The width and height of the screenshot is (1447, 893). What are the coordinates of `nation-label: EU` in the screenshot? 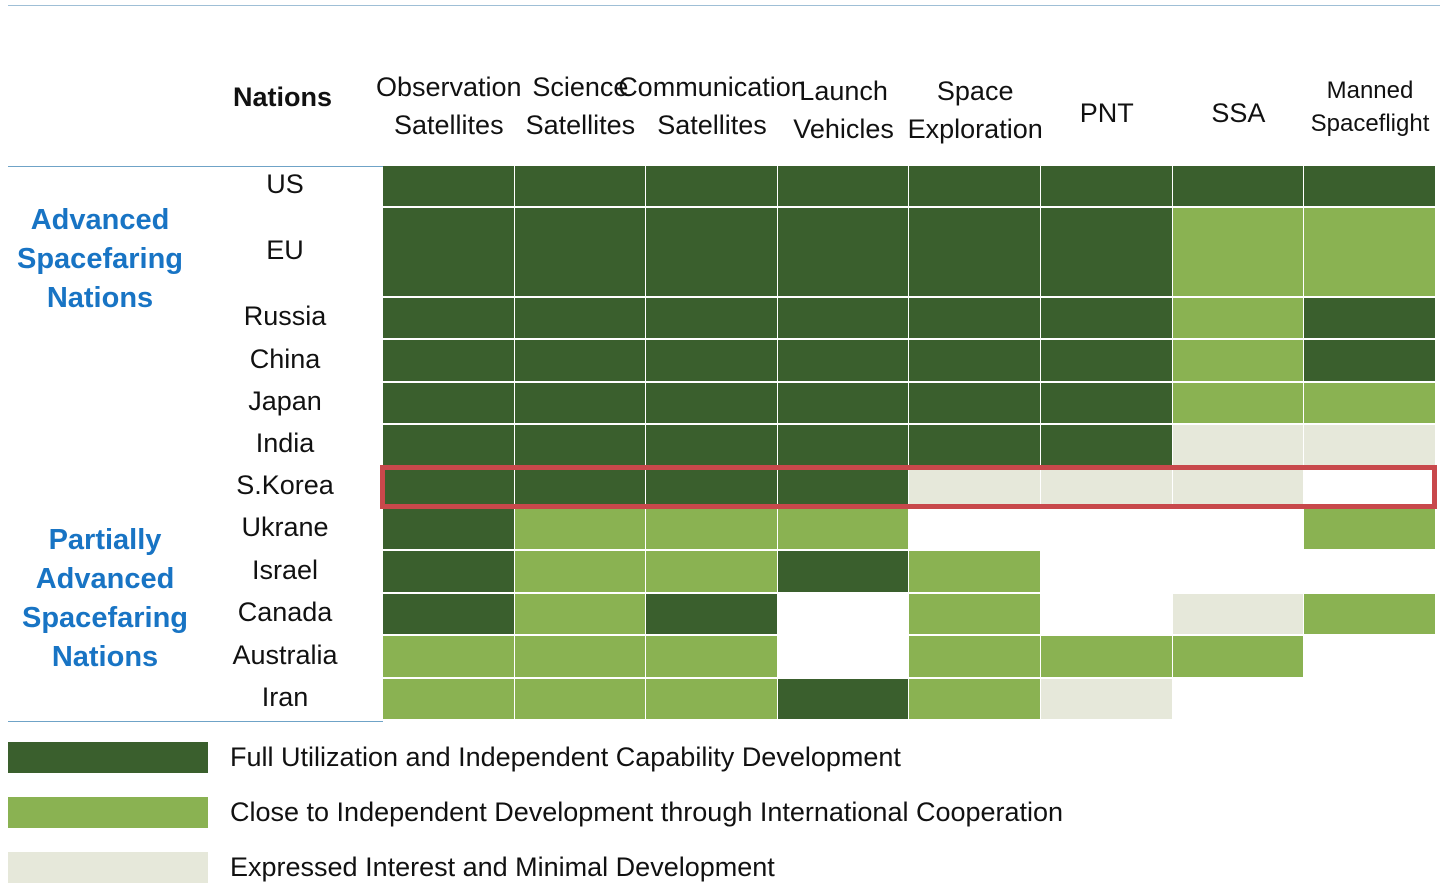 It's located at (285, 250).